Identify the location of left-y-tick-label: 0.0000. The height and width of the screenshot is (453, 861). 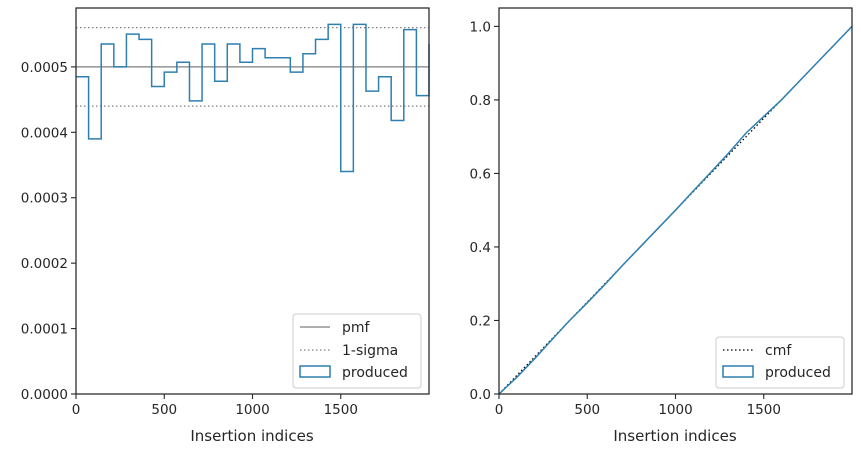
(44, 395).